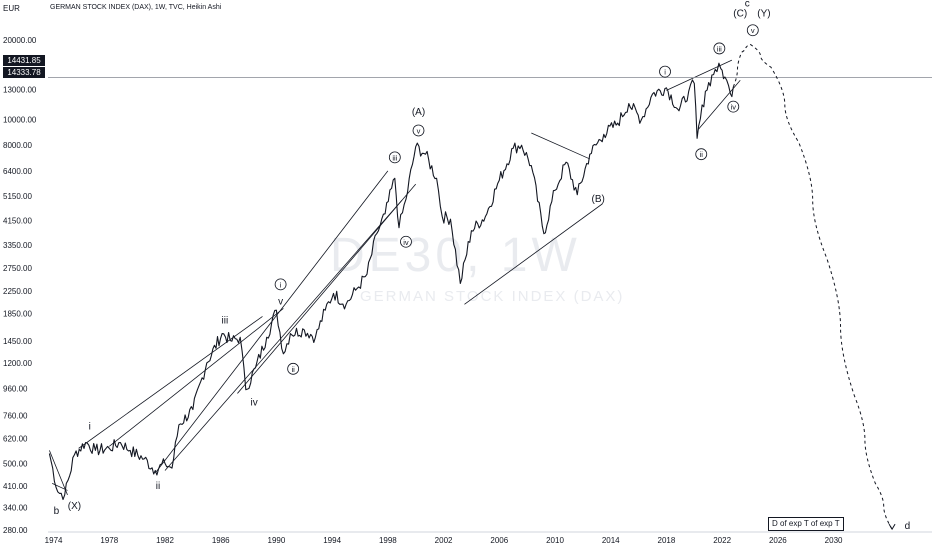 The image size is (932, 550). I want to click on unit-label: EUR, so click(11, 8).